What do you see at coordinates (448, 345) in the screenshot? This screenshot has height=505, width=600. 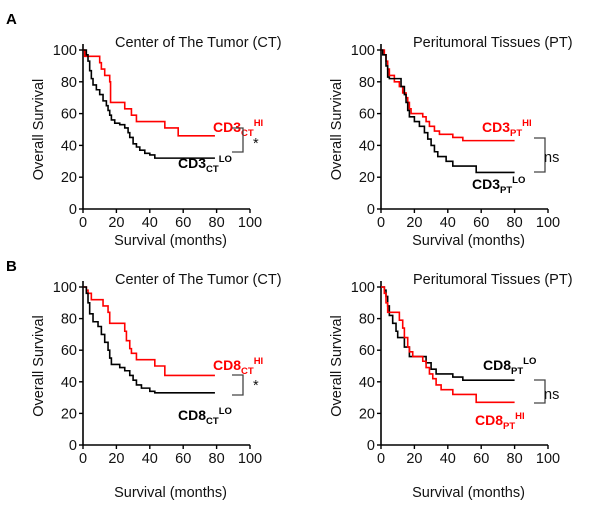 I see `km-curve-cd8-pt-hi` at bounding box center [448, 345].